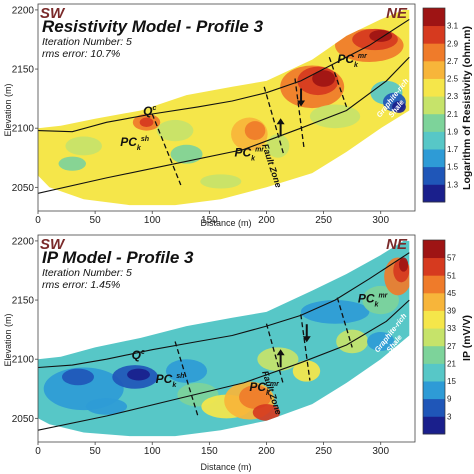  What do you see at coordinates (467, 338) in the screenshot?
I see `ip-colorbar-label: IP (mV/V)` at bounding box center [467, 338].